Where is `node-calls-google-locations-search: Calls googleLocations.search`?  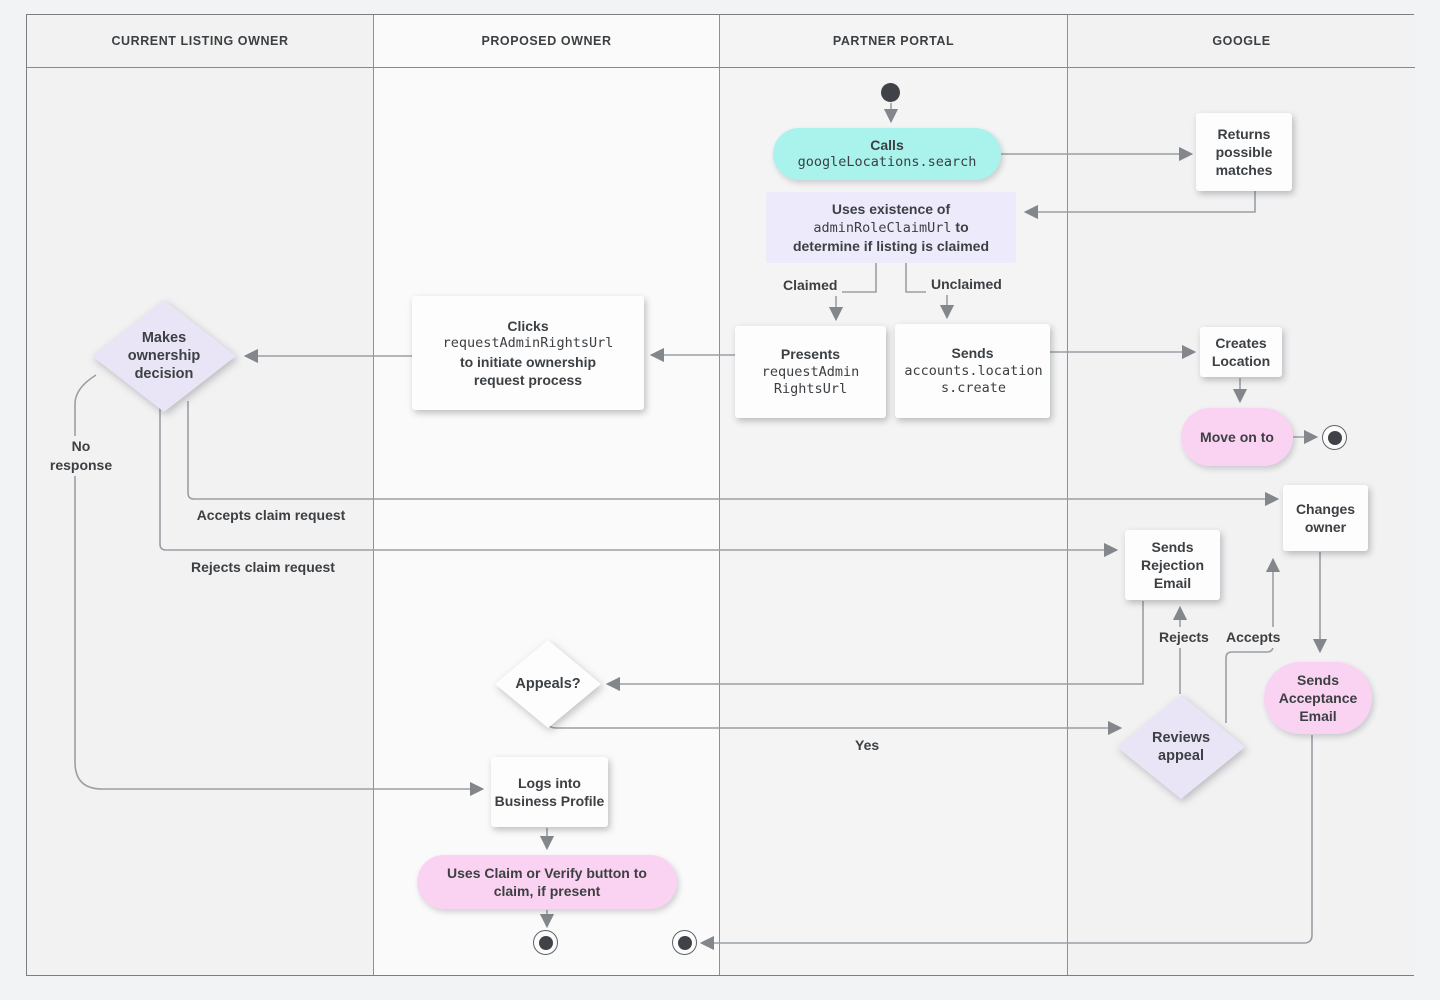 node-calls-google-locations-search: Calls googleLocations.search is located at coordinates (887, 154).